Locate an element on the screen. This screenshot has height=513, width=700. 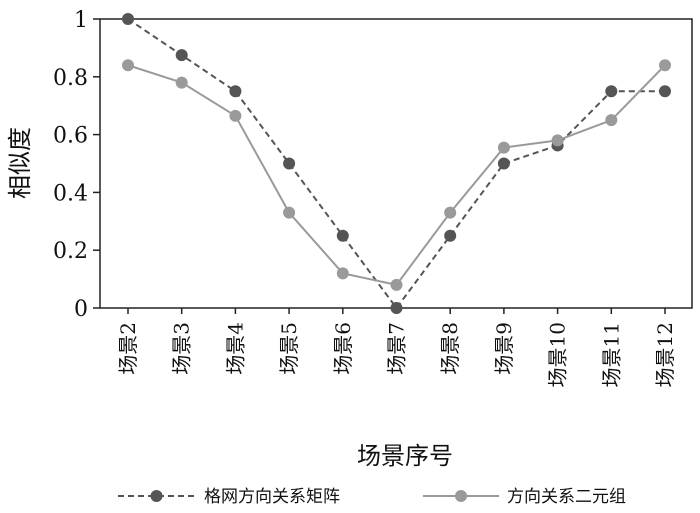
x-tick-label: 场景3 is located at coordinates (182, 348).